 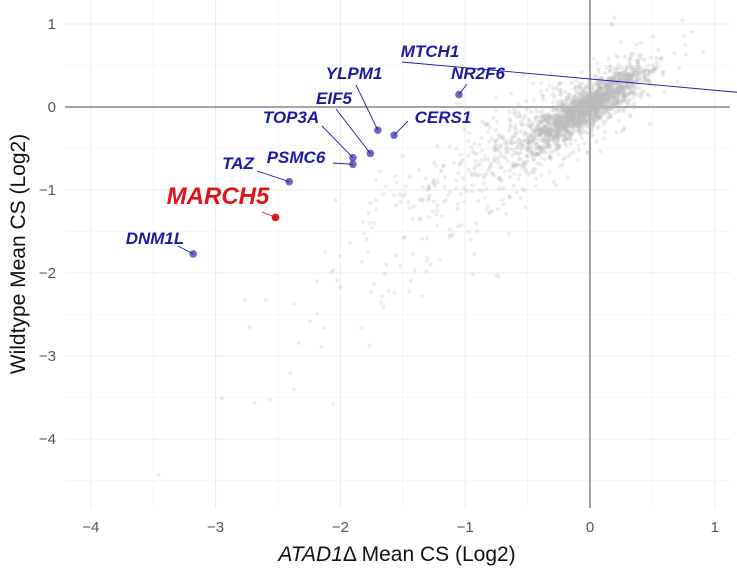 What do you see at coordinates (47, 232) in the screenshot?
I see `y-axis-ticks: 10−1−2−3−4` at bounding box center [47, 232].